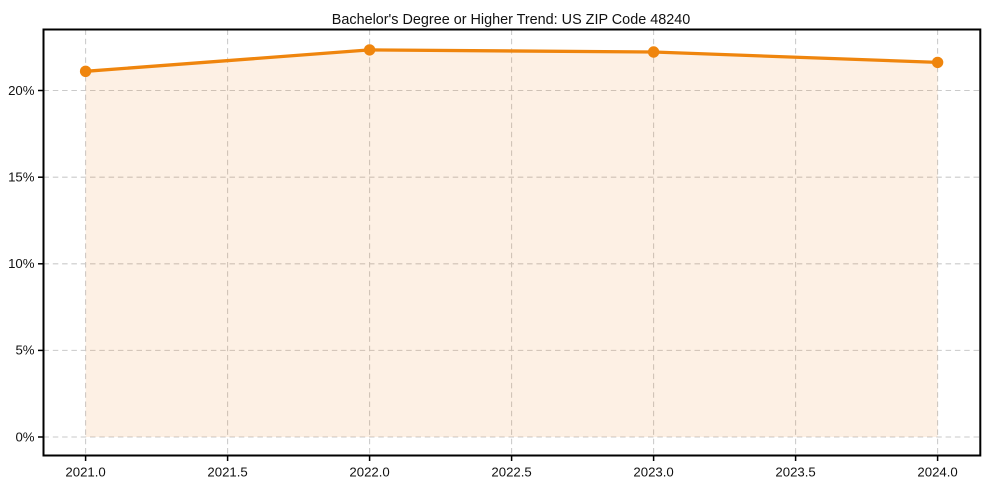 This screenshot has height=490, width=989. I want to click on svg-text: 0%, so click(24, 436).